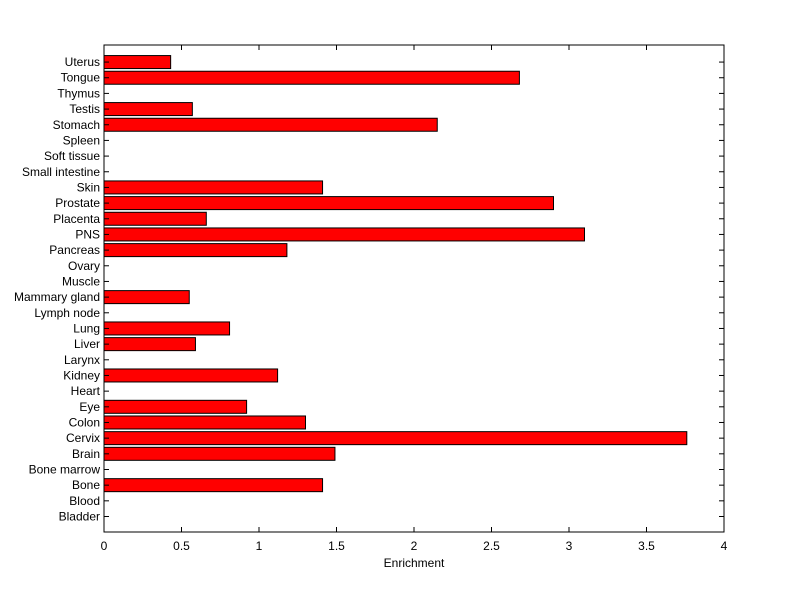  I want to click on y-tick-label: Spleen, so click(81, 140).